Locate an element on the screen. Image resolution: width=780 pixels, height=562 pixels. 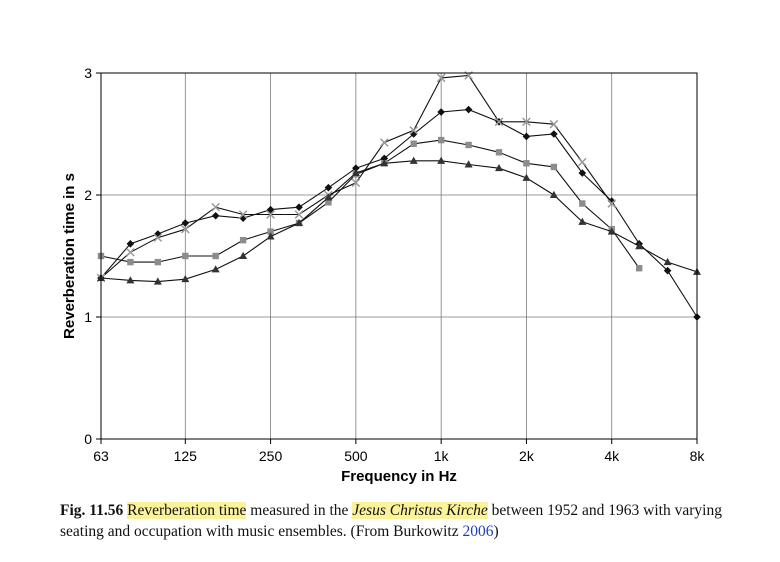
y-axis-title: Reverberation time in s is located at coordinates (69, 256).